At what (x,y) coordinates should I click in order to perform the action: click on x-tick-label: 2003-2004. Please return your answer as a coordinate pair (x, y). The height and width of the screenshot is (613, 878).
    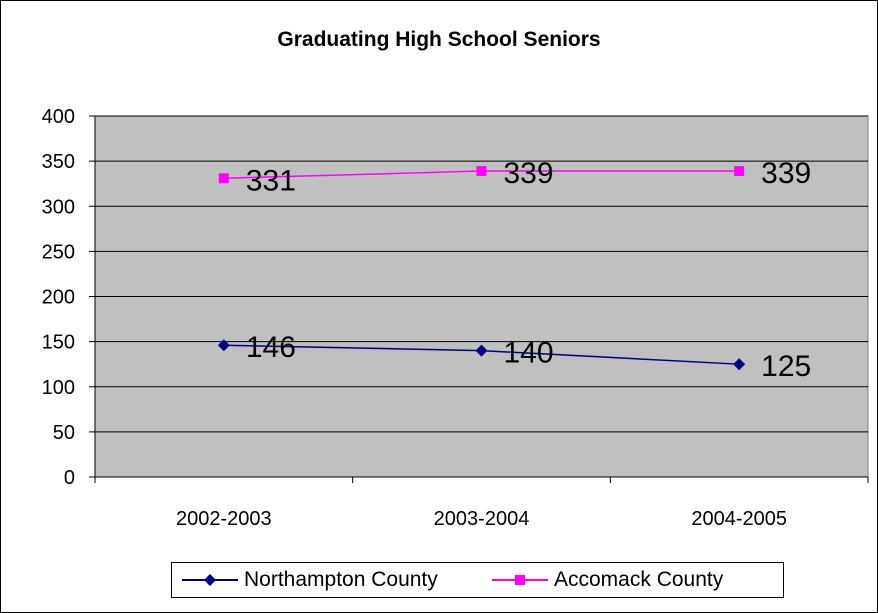
    Looking at the image, I should click on (482, 519).